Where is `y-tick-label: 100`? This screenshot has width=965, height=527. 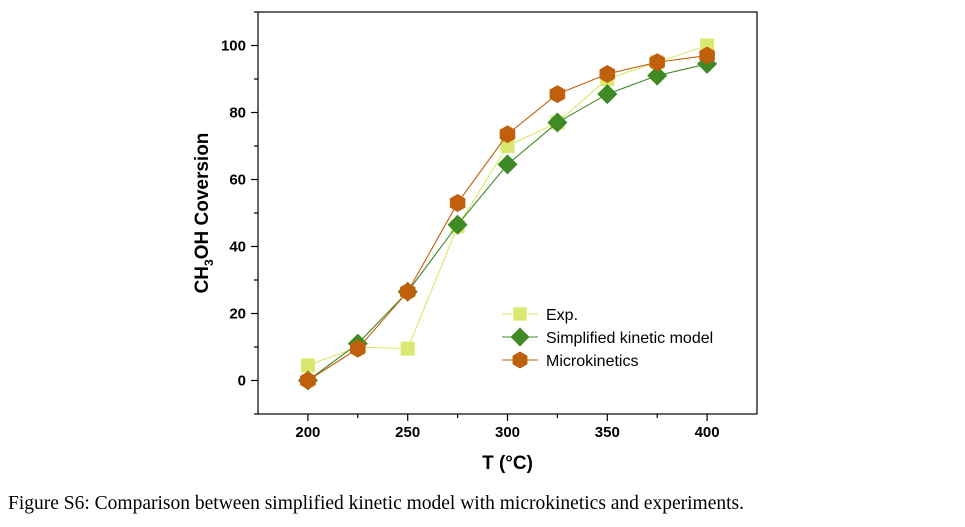
y-tick-label: 100 is located at coordinates (233, 46).